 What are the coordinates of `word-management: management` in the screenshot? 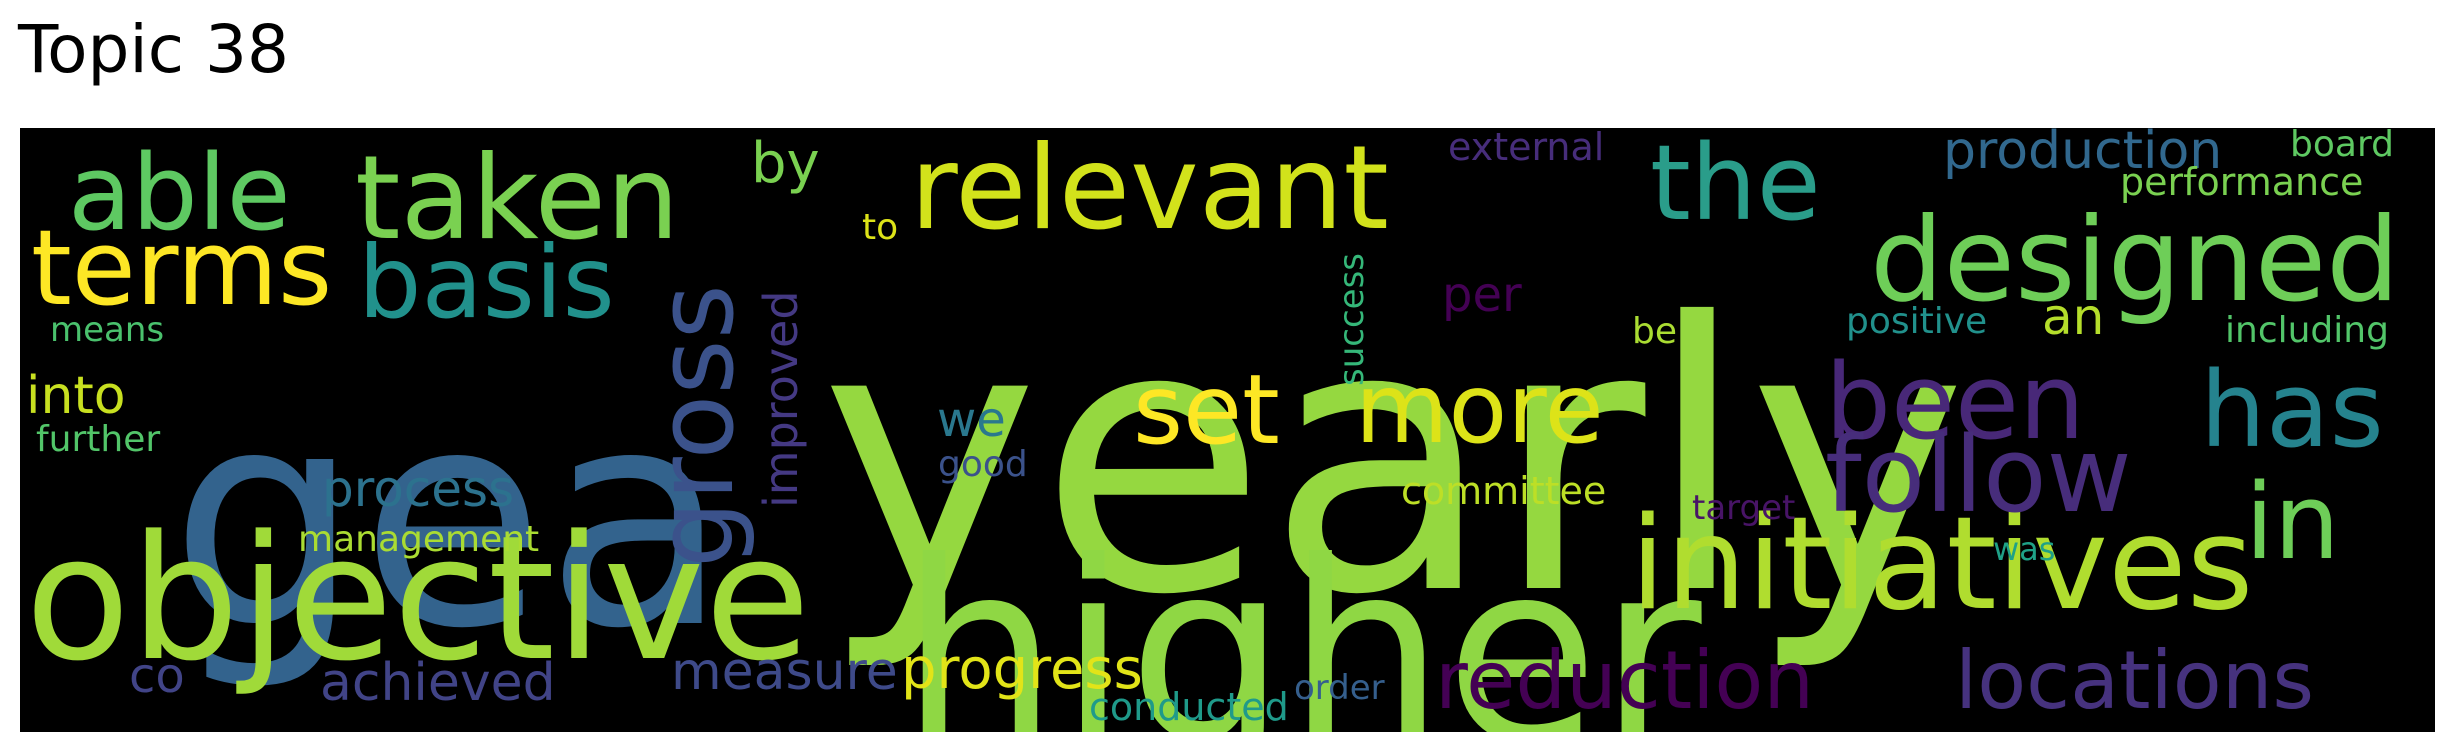 It's located at (418, 539).